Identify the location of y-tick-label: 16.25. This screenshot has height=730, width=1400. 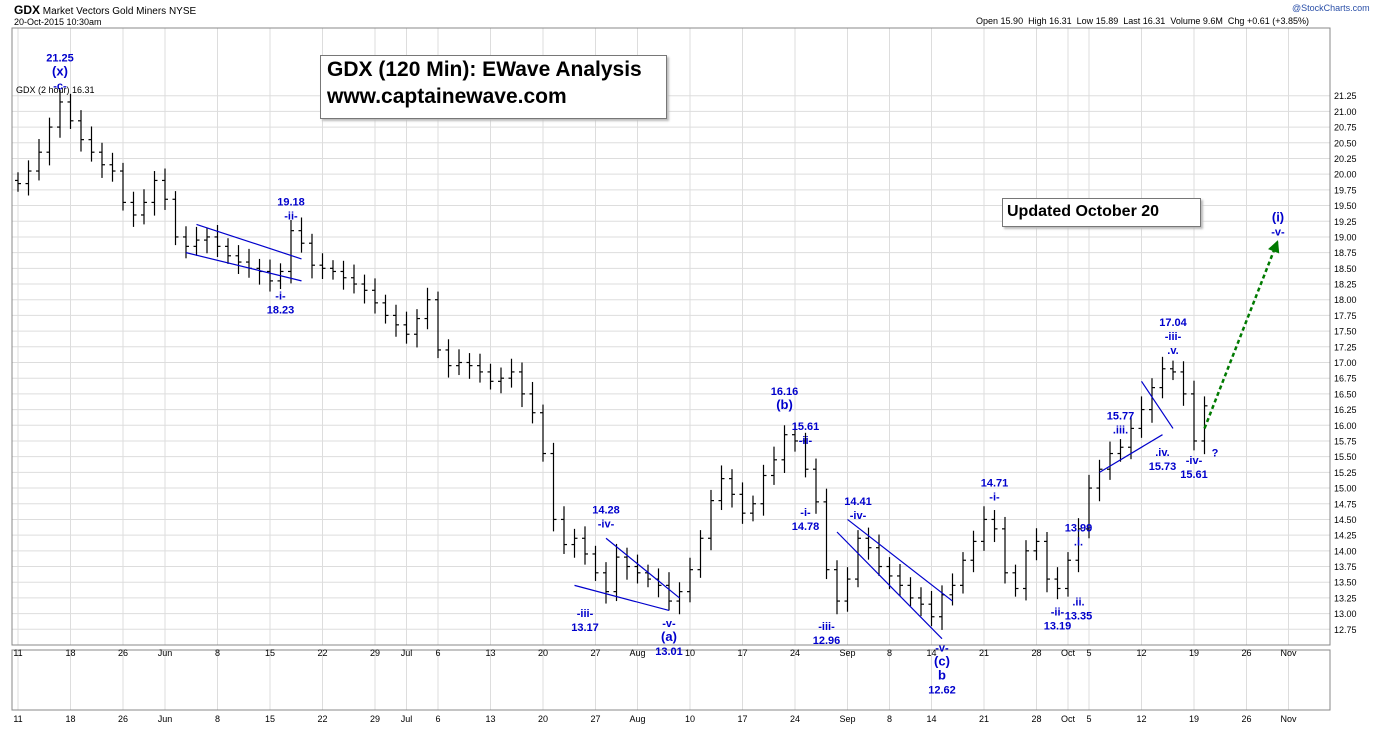
(1345, 410).